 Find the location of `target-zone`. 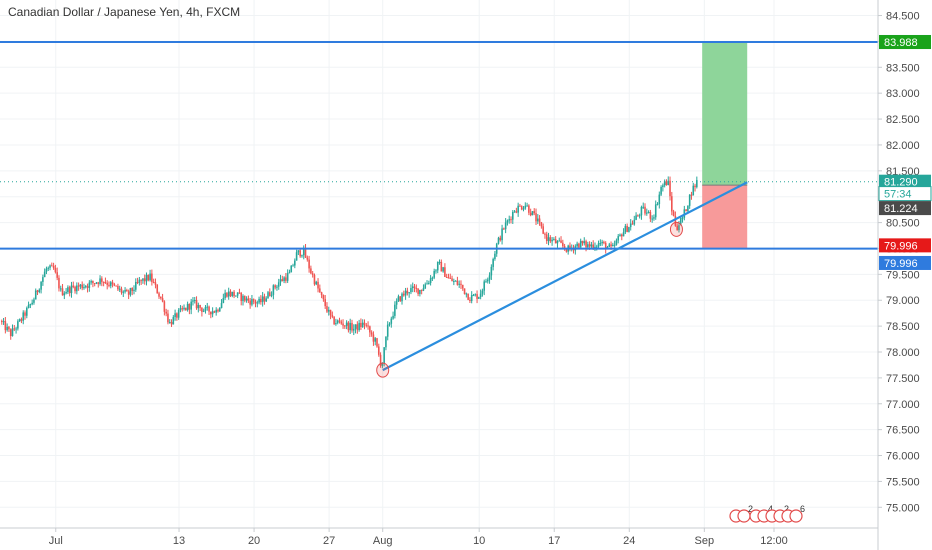

target-zone is located at coordinates (725, 114).